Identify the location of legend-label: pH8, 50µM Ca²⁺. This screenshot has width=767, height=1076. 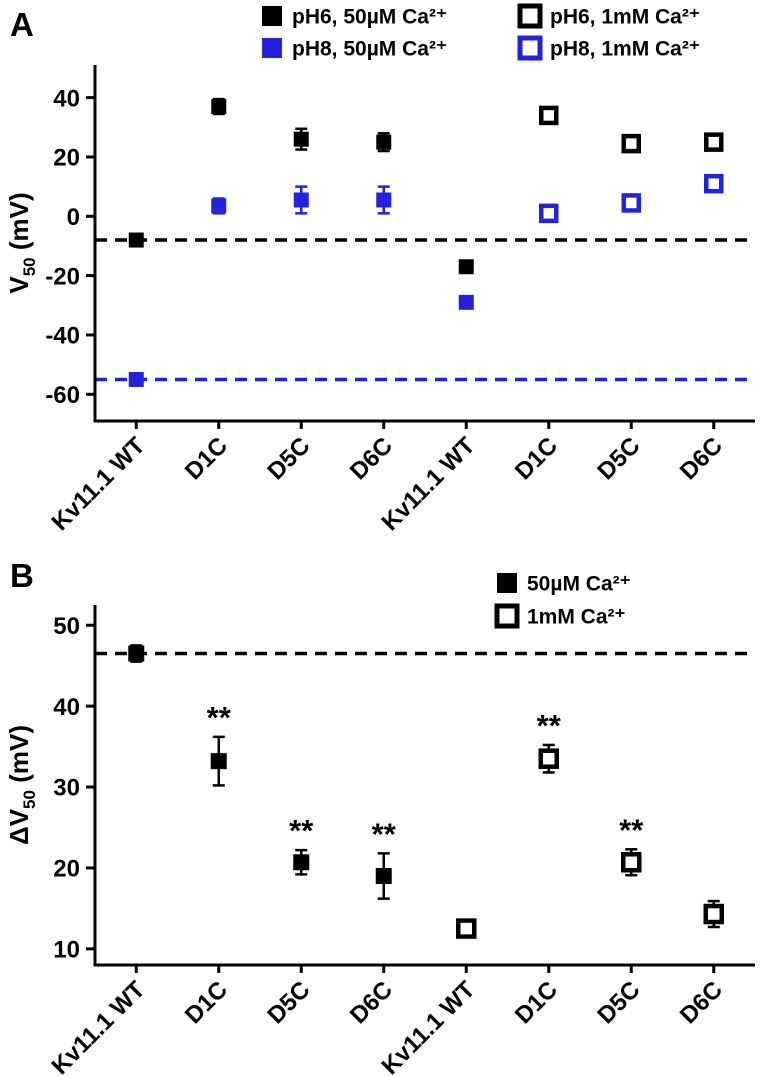
(369, 49).